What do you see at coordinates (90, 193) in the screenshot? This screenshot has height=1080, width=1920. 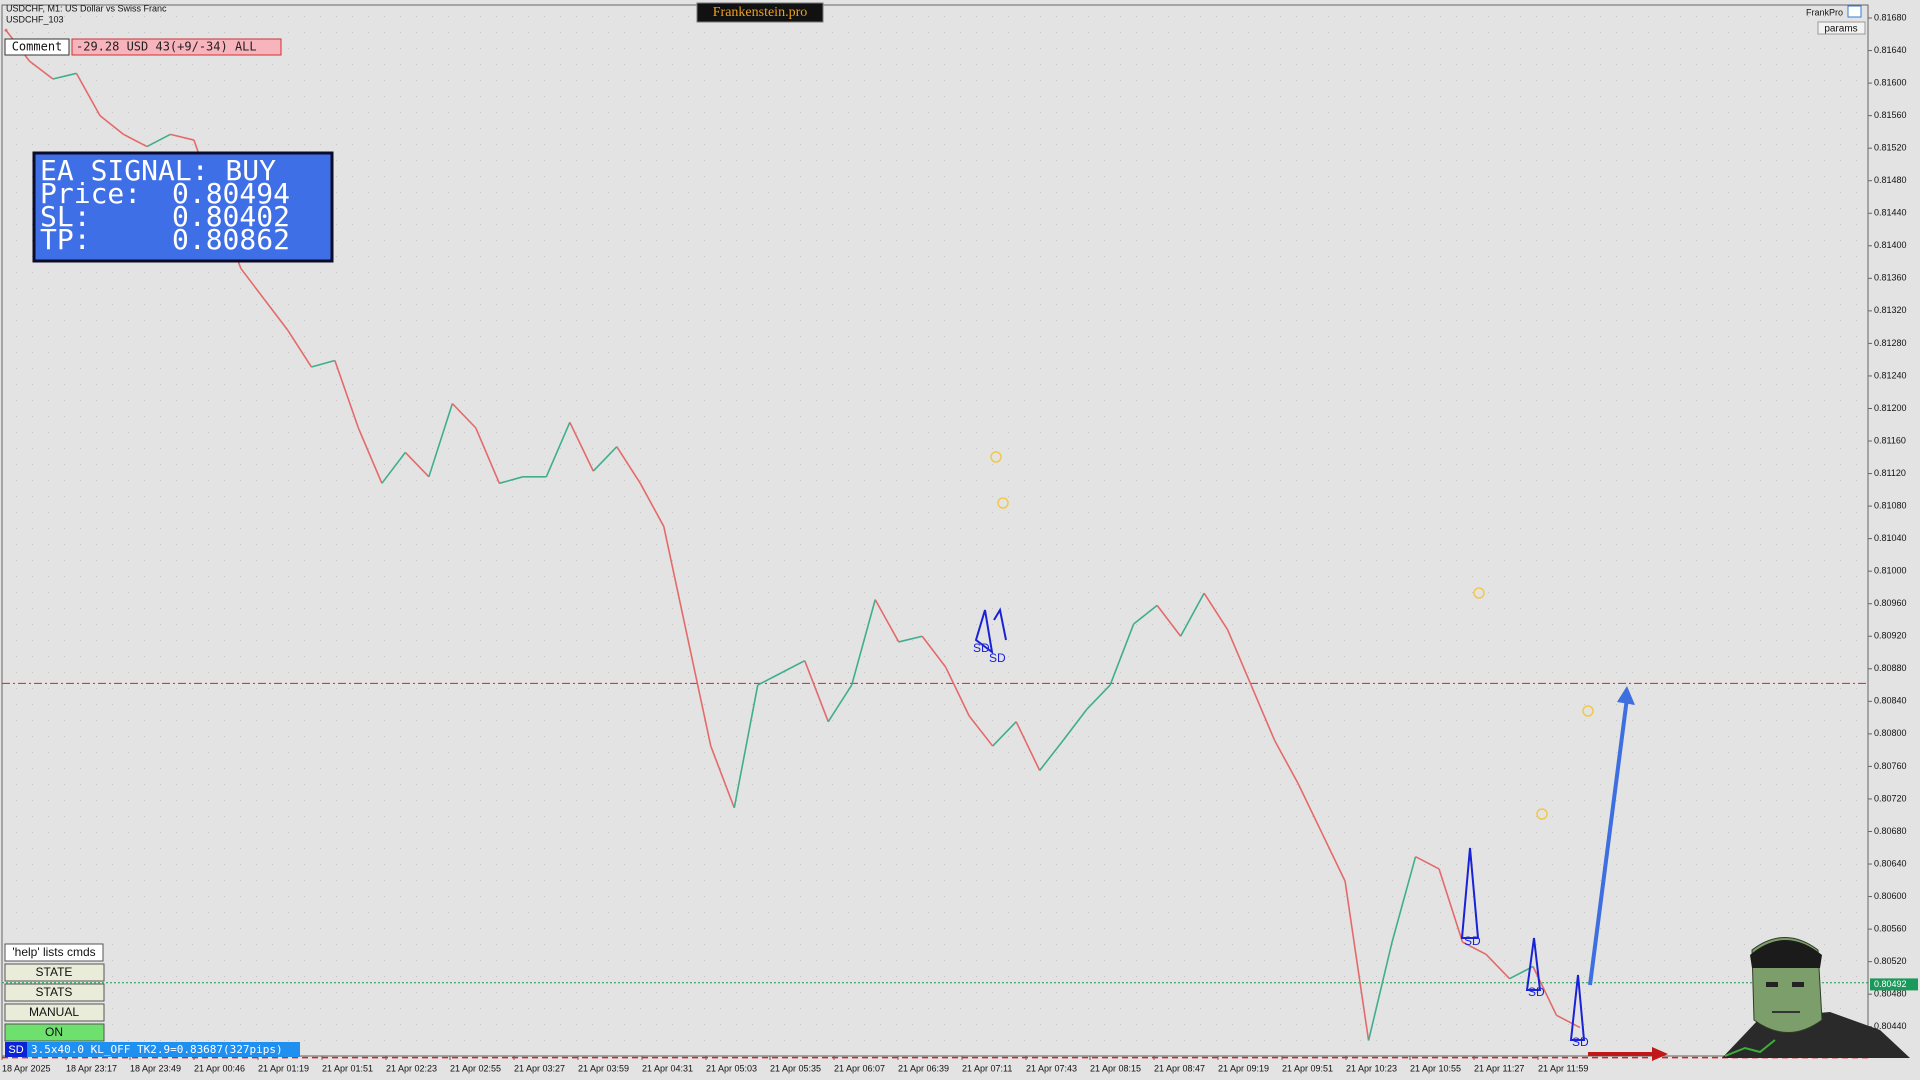 I see `signal-row-label: Price:` at bounding box center [90, 193].